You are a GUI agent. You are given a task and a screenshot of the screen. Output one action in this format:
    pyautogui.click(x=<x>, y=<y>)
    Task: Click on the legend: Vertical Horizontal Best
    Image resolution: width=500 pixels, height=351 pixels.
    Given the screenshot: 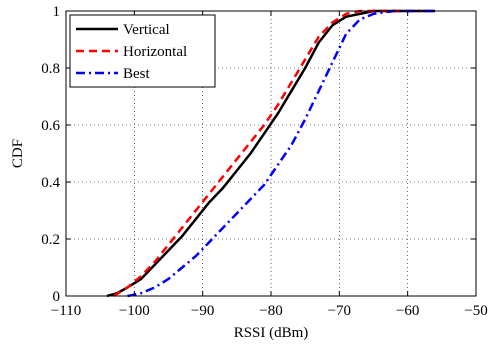 What is the action you would take?
    pyautogui.click(x=142, y=51)
    